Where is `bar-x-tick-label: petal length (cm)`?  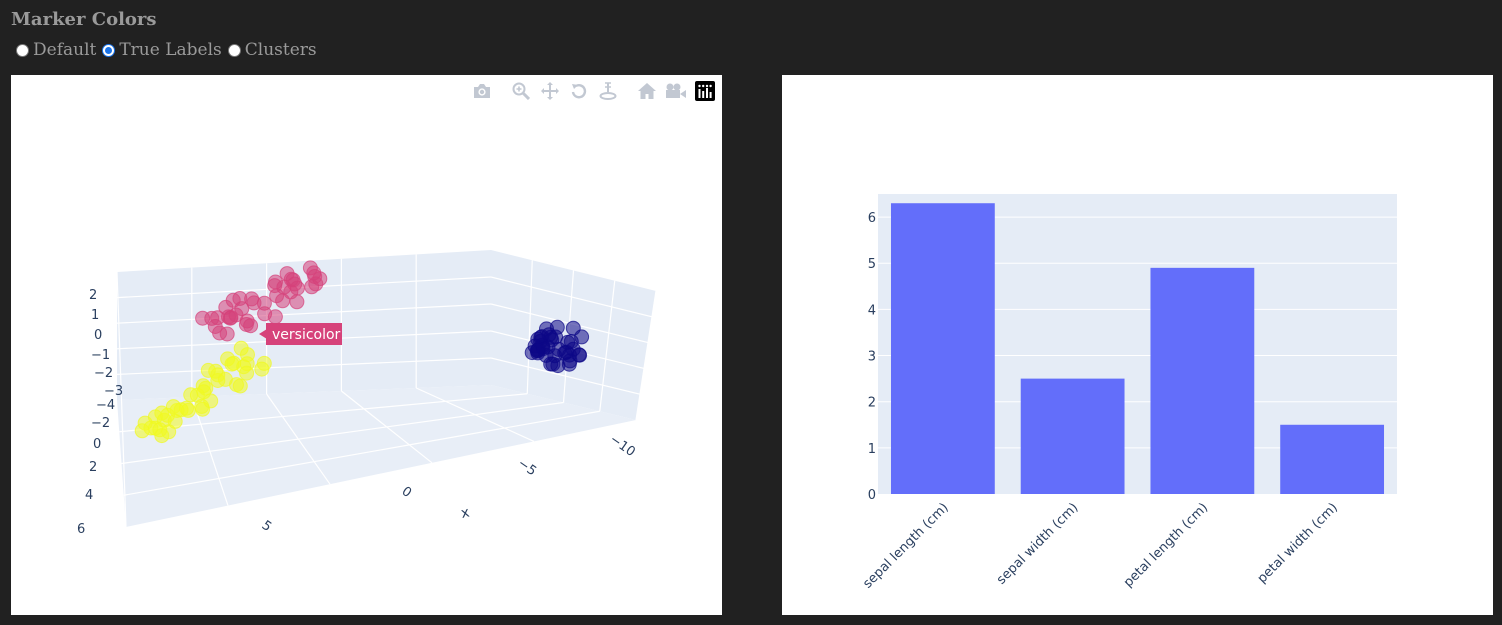 bar-x-tick-label: petal length (cm) is located at coordinates (1166, 545).